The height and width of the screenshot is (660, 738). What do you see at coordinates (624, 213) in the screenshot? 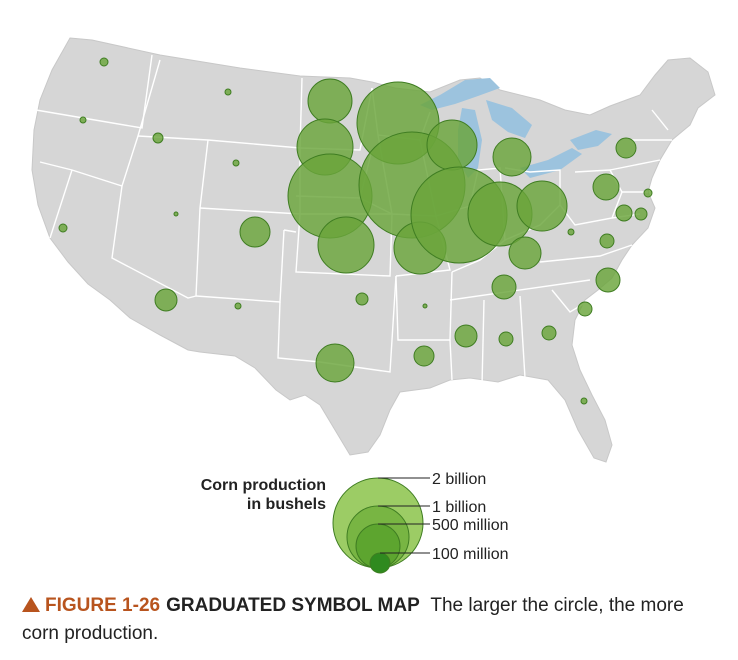
I see `corn-symbol-maryland` at bounding box center [624, 213].